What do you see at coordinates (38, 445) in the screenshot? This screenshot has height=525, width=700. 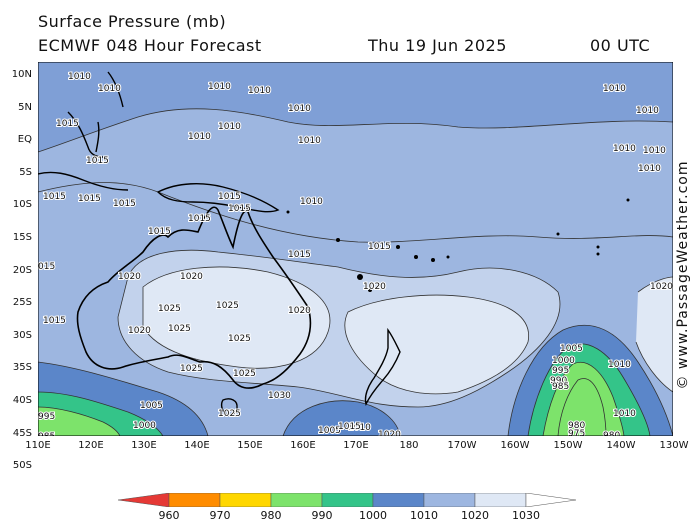 I see `lon-label: 110E` at bounding box center [38, 445].